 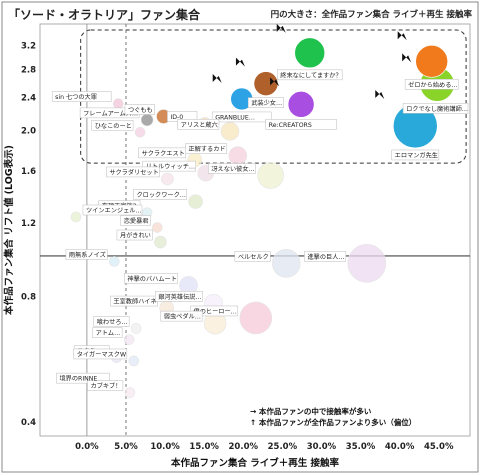 I want to click on y-tick-label: 2.4, so click(x=28, y=98).